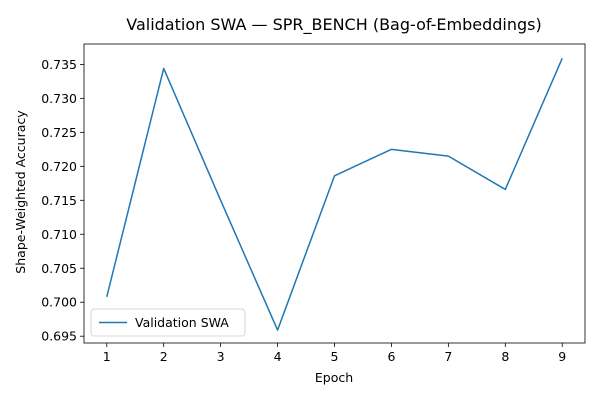  I want to click on x-axis-label: Epoch, so click(334, 377).